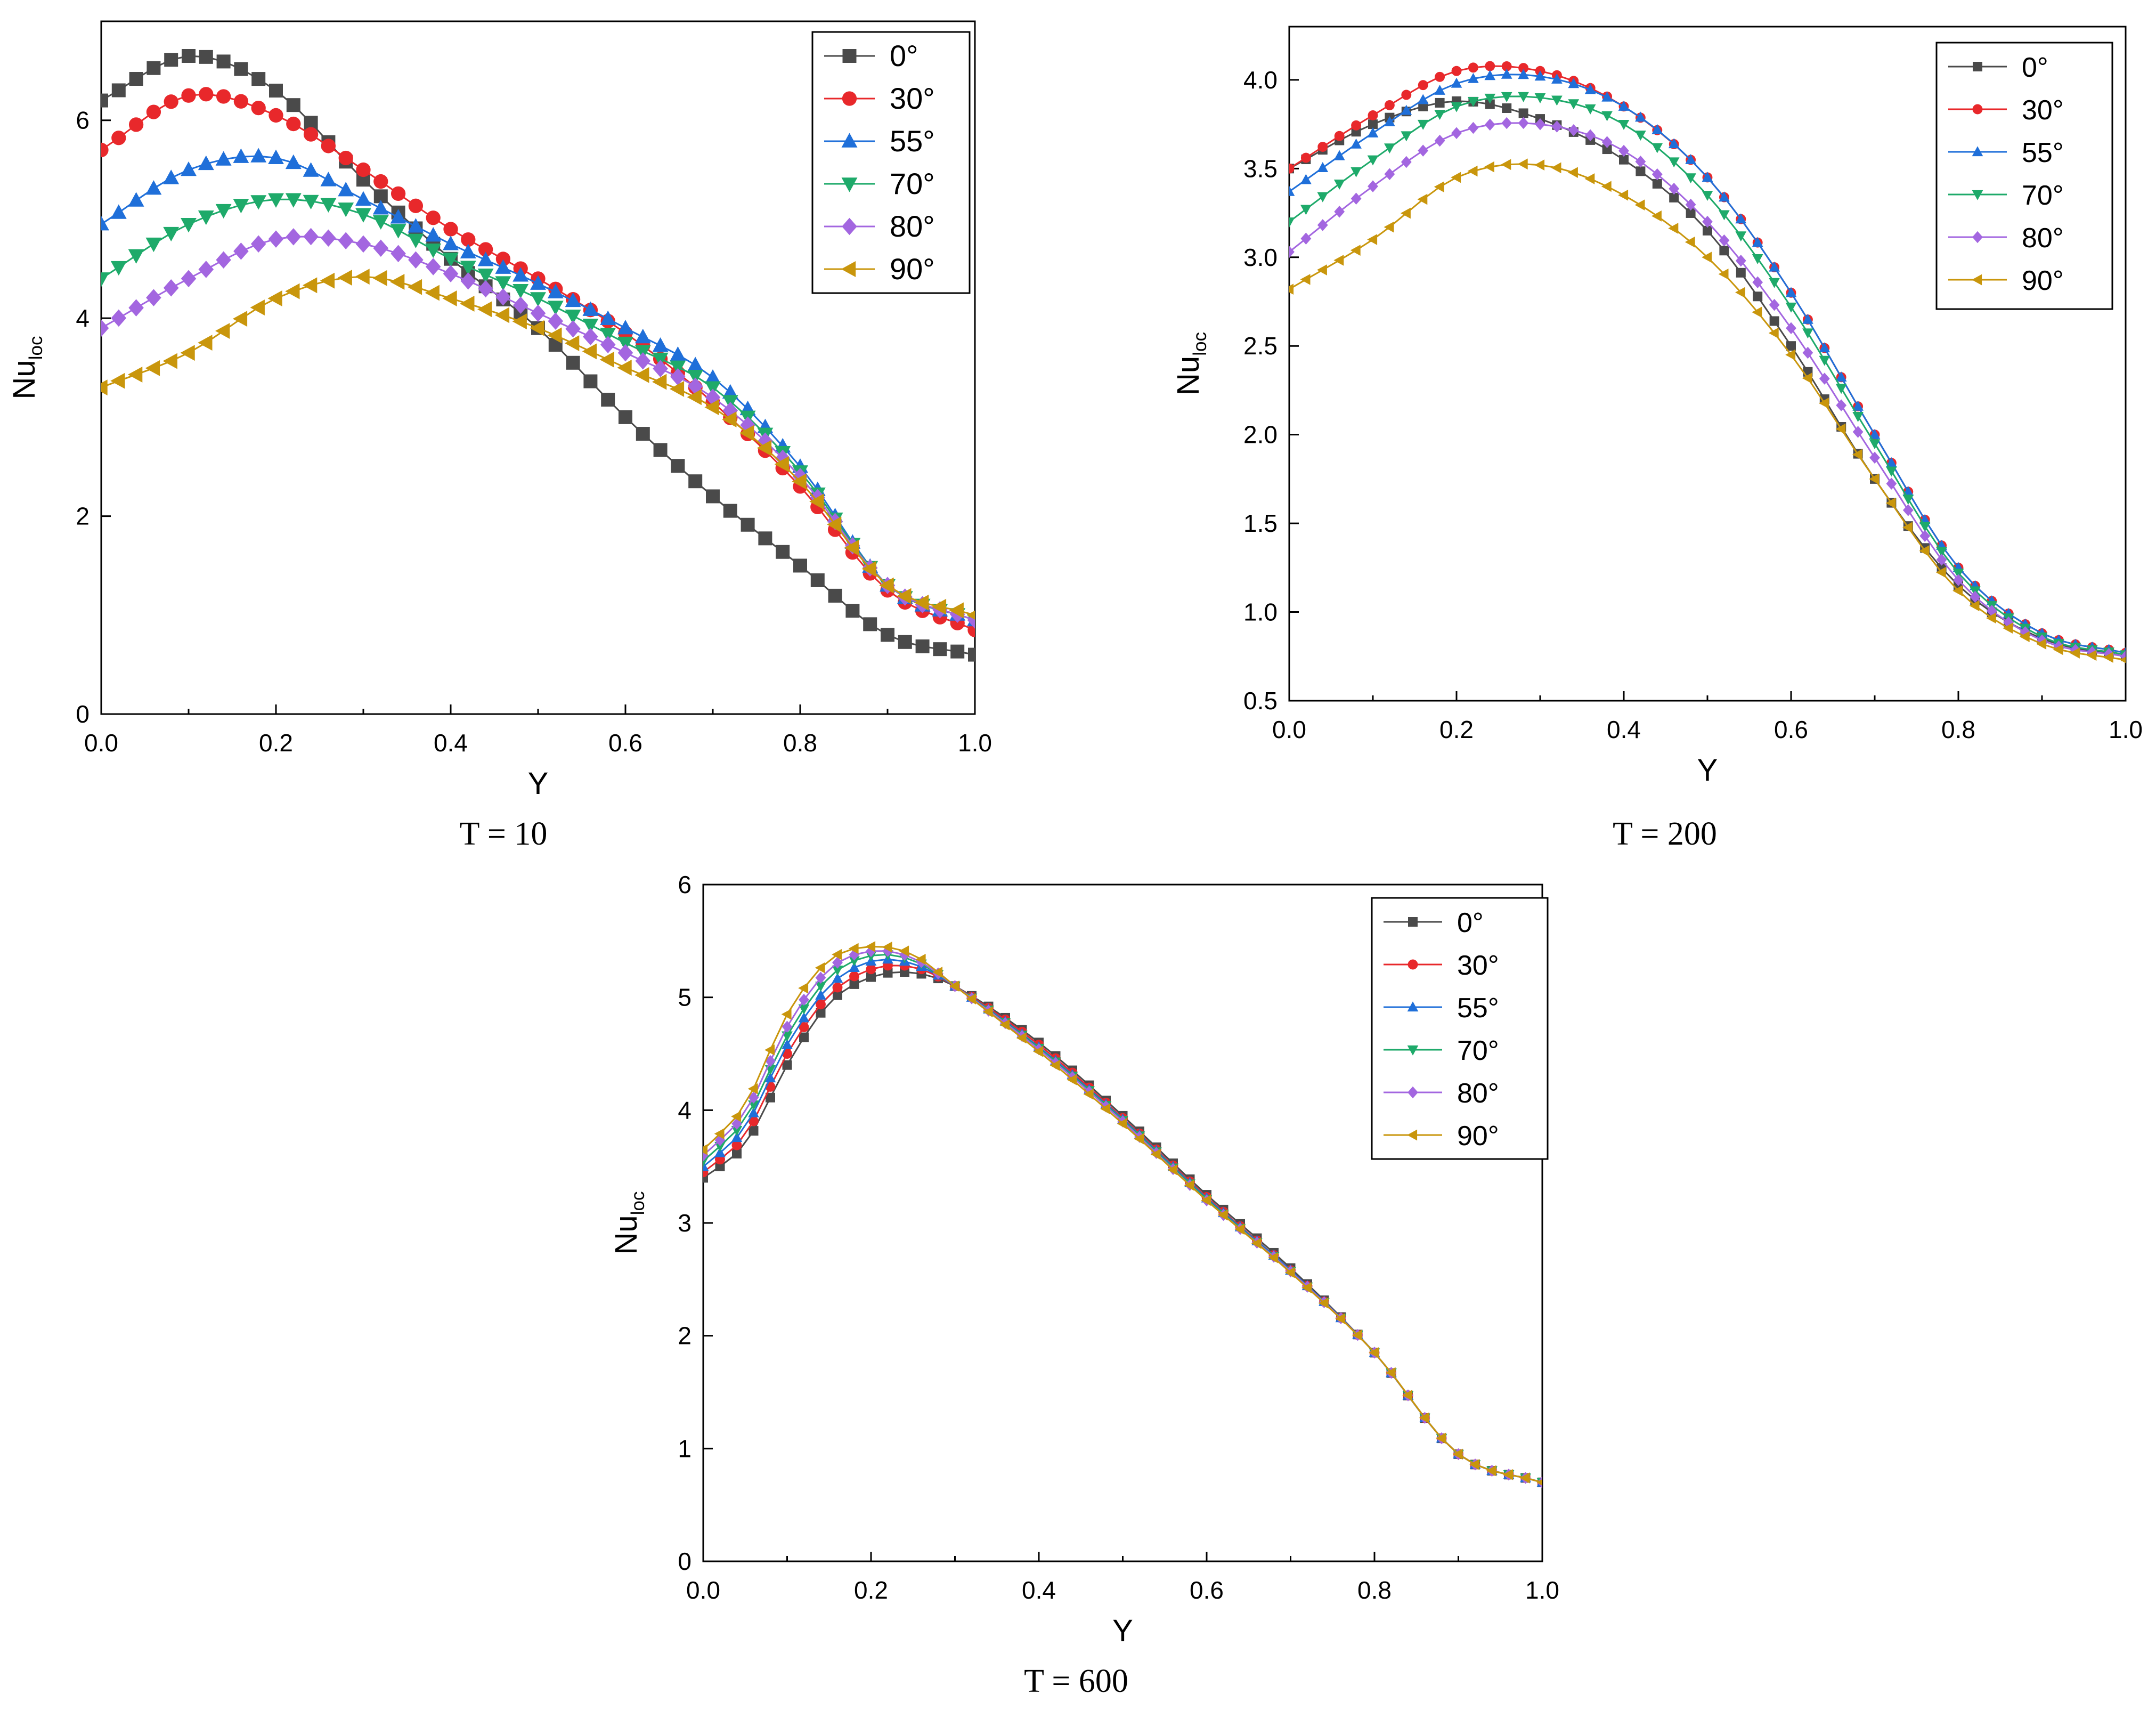 This screenshot has height=1718, width=2156. I want to click on y-axis-label-subscript: loc, so click(638, 1203).